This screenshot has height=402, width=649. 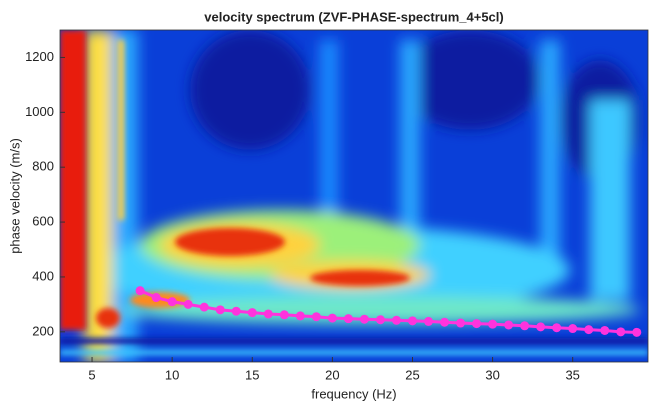 What do you see at coordinates (14, 196) in the screenshot?
I see `y-axis-label: phase velocity (m/s)` at bounding box center [14, 196].